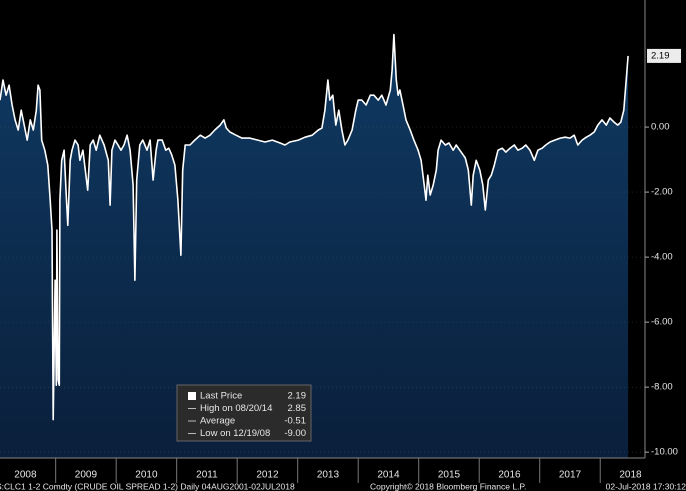 This screenshot has width=686, height=491. I want to click on legend-label: High on 08/20/14, so click(236, 408).